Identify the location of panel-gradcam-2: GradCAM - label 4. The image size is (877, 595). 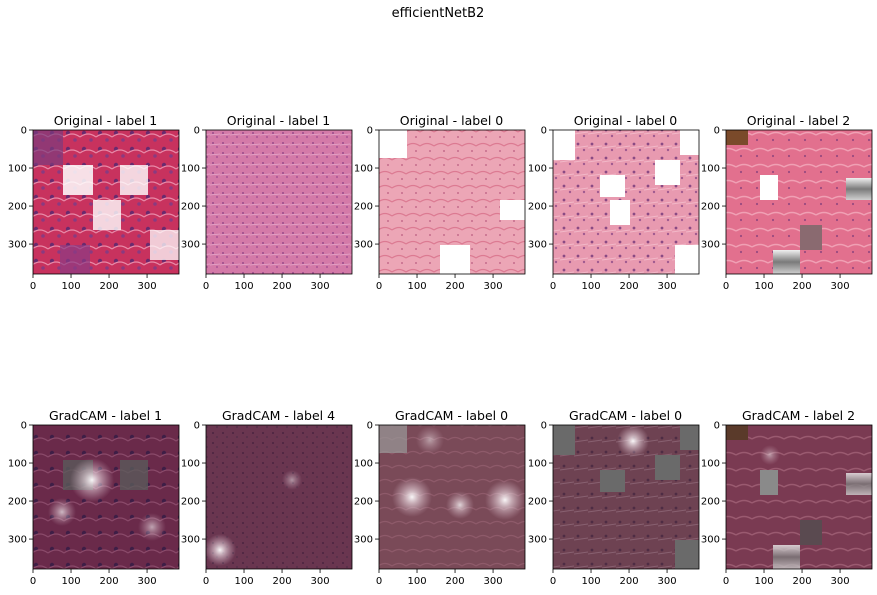
(278, 489).